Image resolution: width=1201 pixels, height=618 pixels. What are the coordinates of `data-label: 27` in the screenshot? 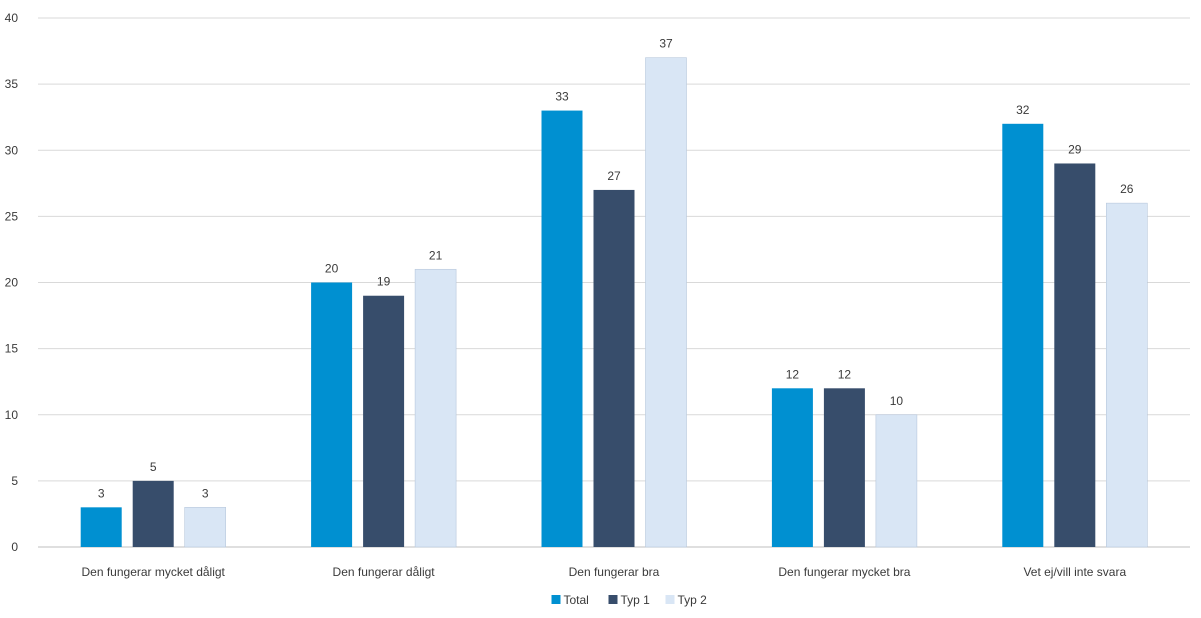 It's located at (614, 176).